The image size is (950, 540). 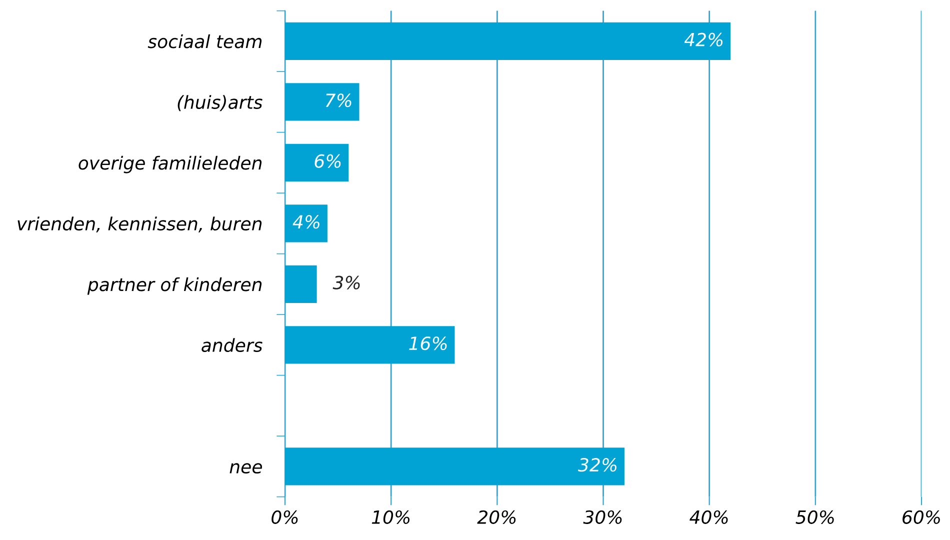 What do you see at coordinates (170, 165) in the screenshot?
I see `y-tick-label: overige familieleden` at bounding box center [170, 165].